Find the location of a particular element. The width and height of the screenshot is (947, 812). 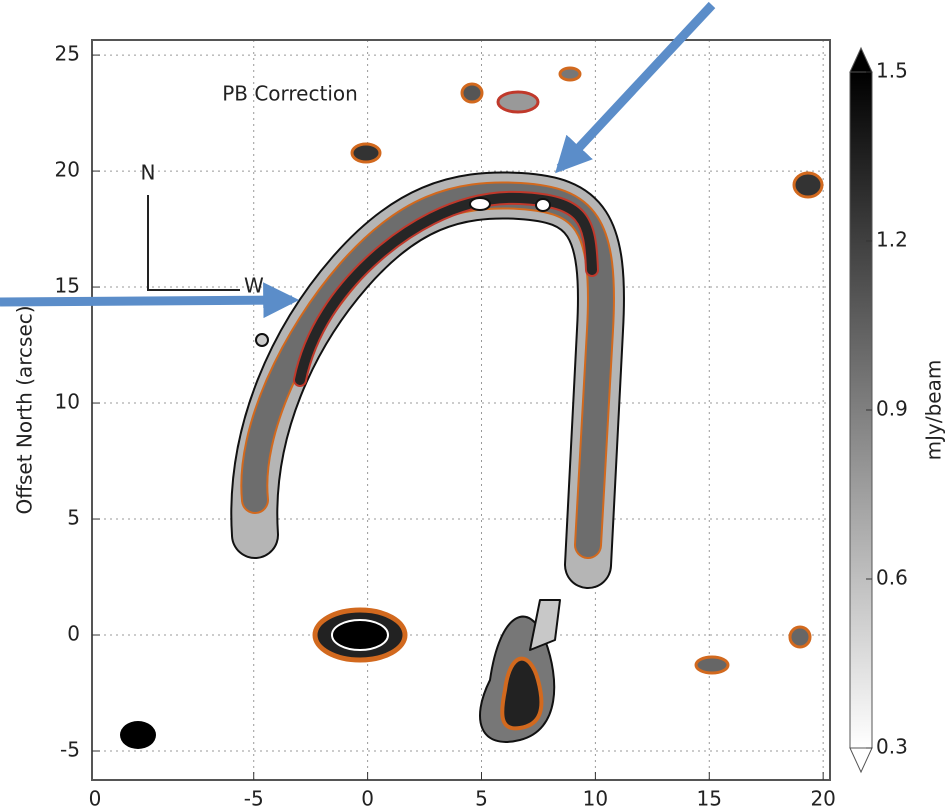

beam is located at coordinates (138, 735).